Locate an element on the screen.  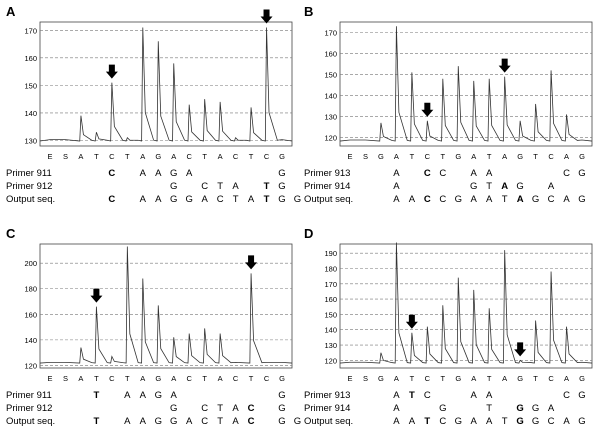
sequence-row: Primer 913 A T C A A C G is located at coordinates (449, 396).